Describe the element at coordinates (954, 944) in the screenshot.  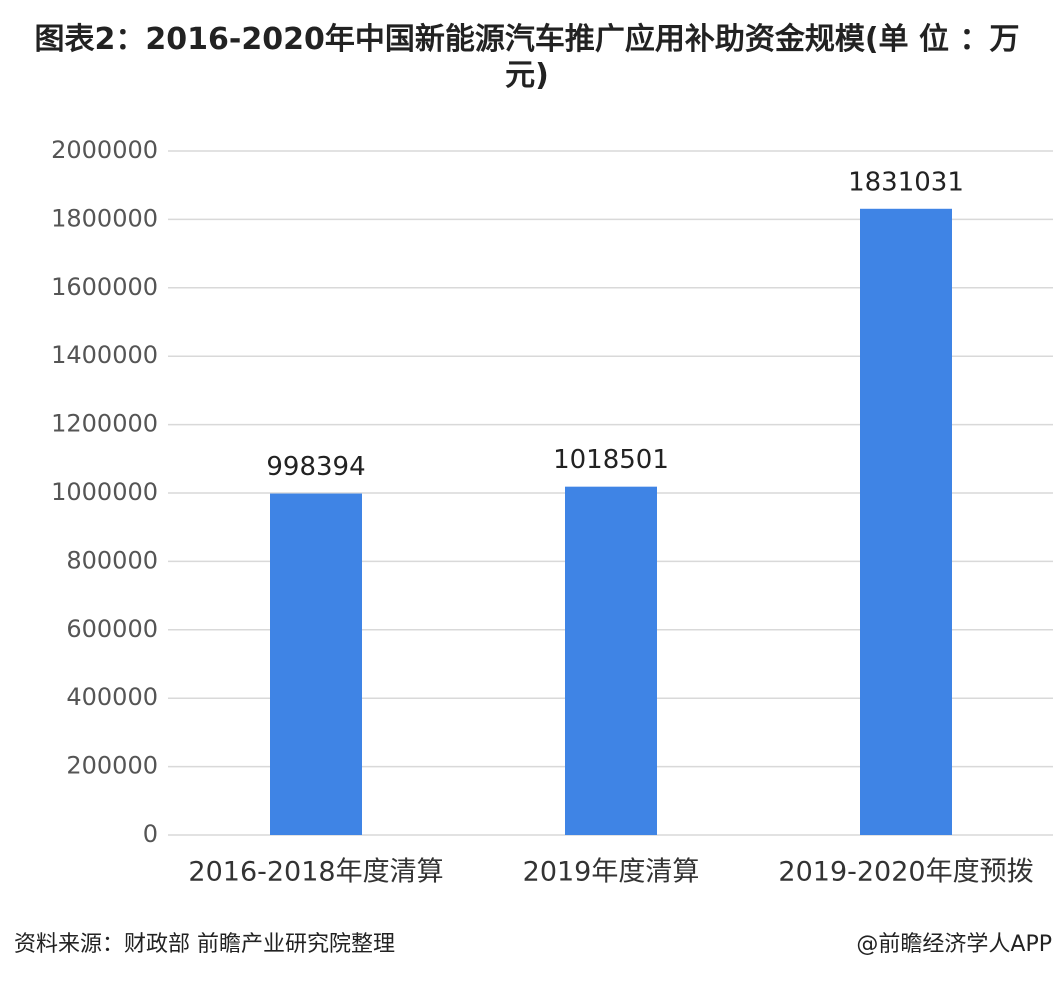
I see `credit: @前瞻经济学人APP` at that location.